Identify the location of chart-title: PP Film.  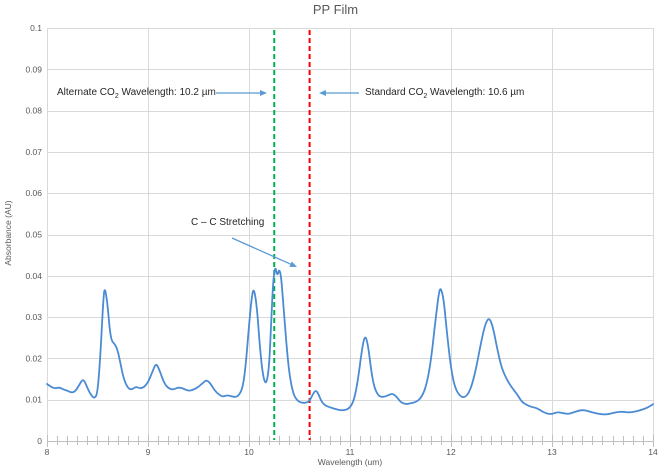
(335, 9).